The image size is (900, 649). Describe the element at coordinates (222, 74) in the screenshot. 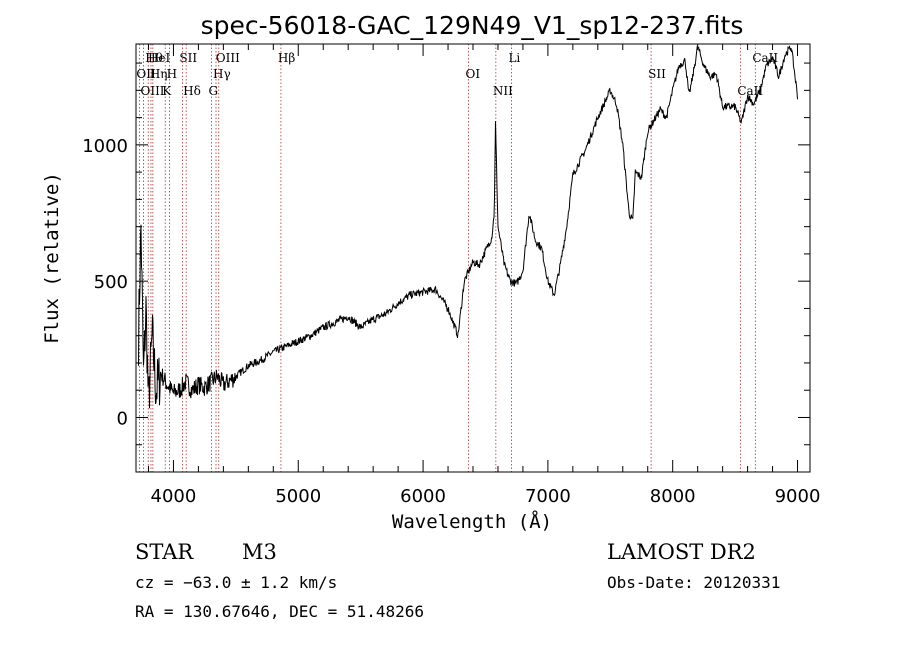

I see `line-marker-label: Hγ` at that location.